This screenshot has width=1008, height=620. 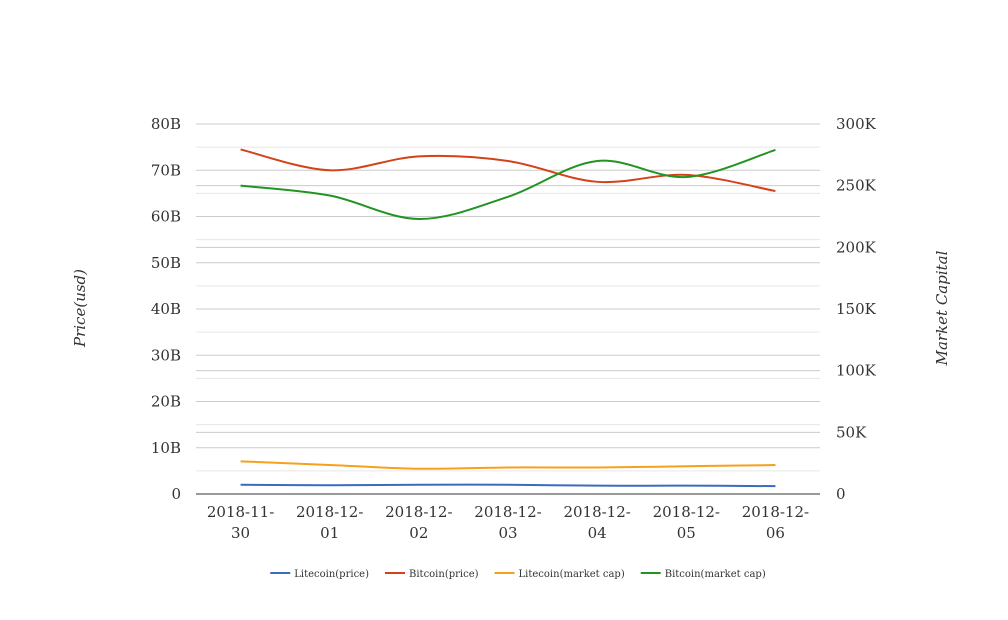 What do you see at coordinates (715, 574) in the screenshot?
I see `legend-label-bitcoin-market-cap: Bitcoin(market cap)` at bounding box center [715, 574].